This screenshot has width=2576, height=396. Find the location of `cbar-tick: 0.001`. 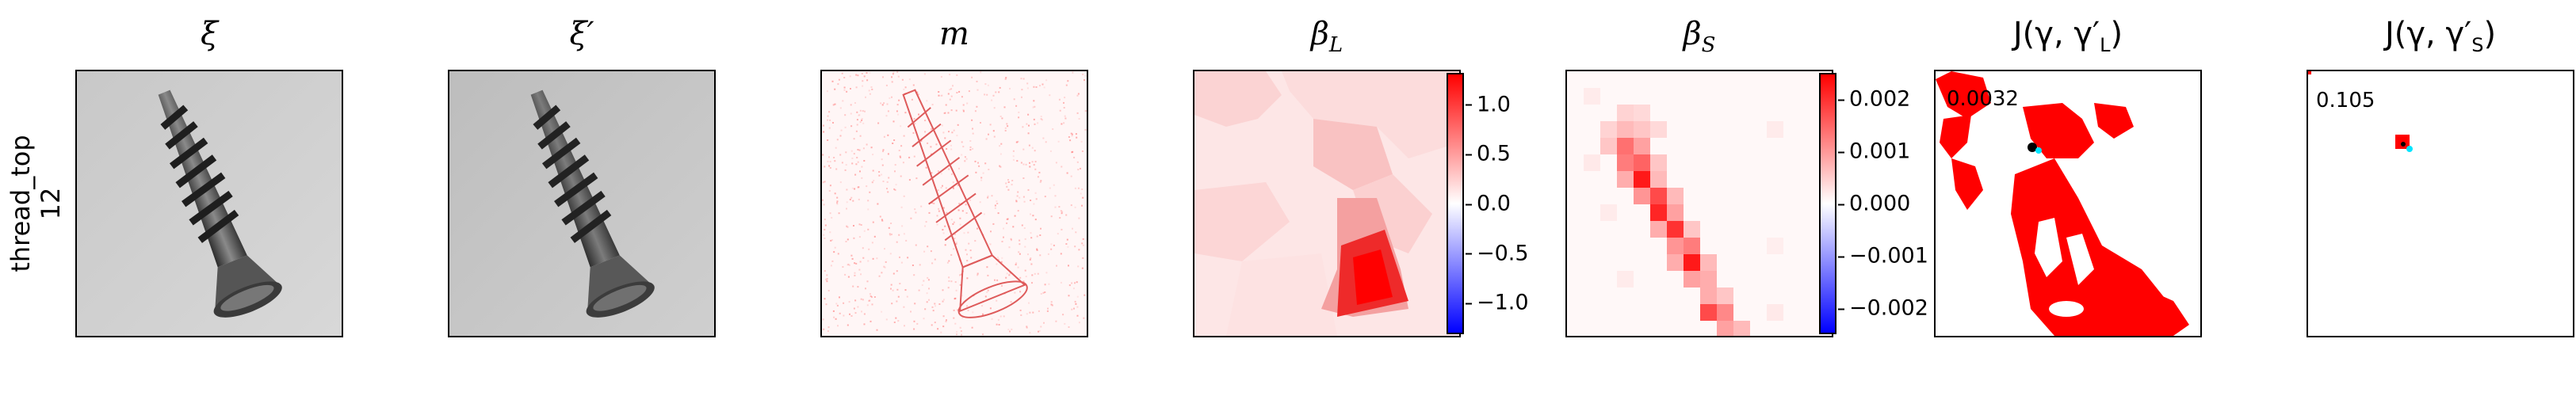

cbar-tick: 0.001 is located at coordinates (1874, 151).